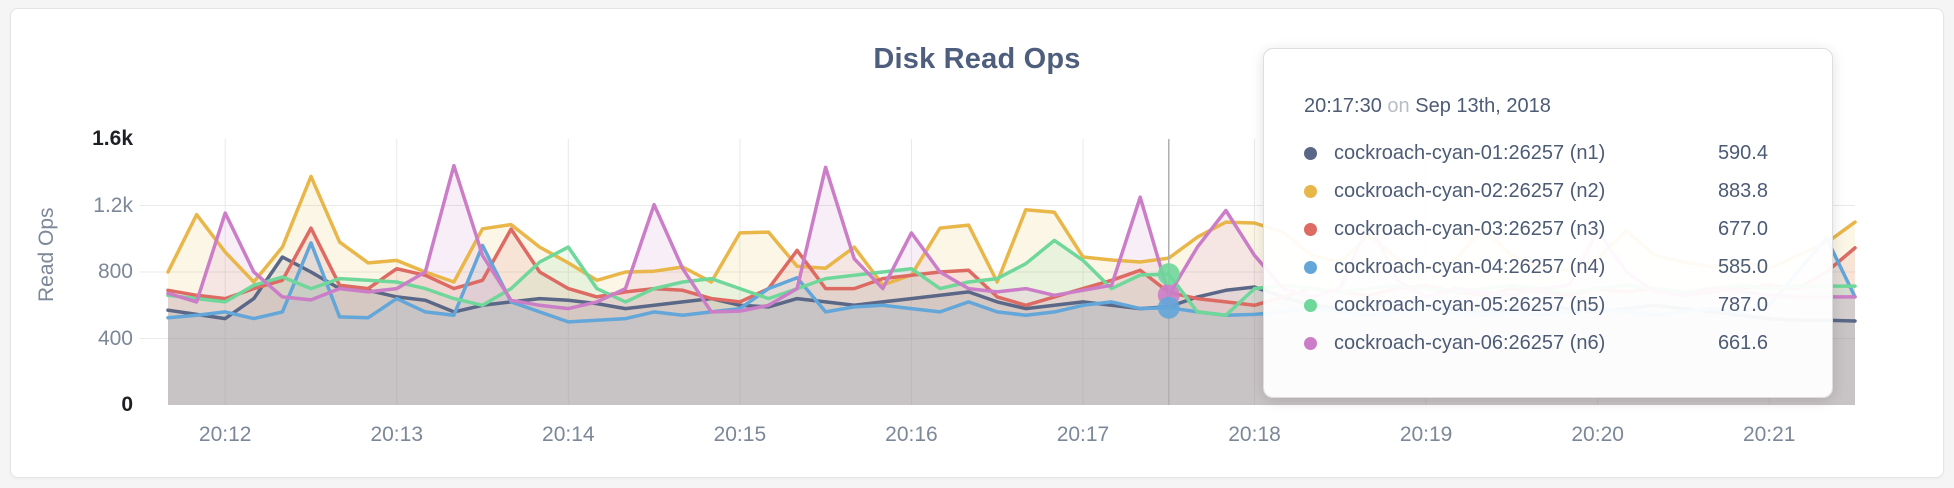 This screenshot has height=488, width=1954. I want to click on tooltip-series-row: cockroach-cyan-06:26257 (n6) 661.6, so click(1536, 343).